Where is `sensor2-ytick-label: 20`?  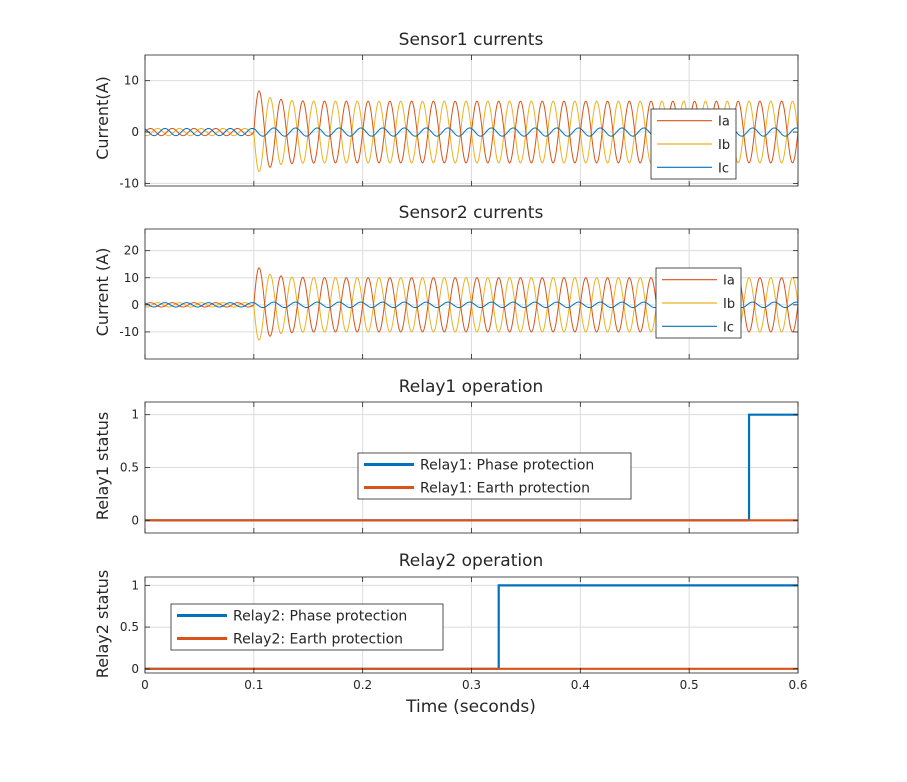 sensor2-ytick-label: 20 is located at coordinates (131, 251).